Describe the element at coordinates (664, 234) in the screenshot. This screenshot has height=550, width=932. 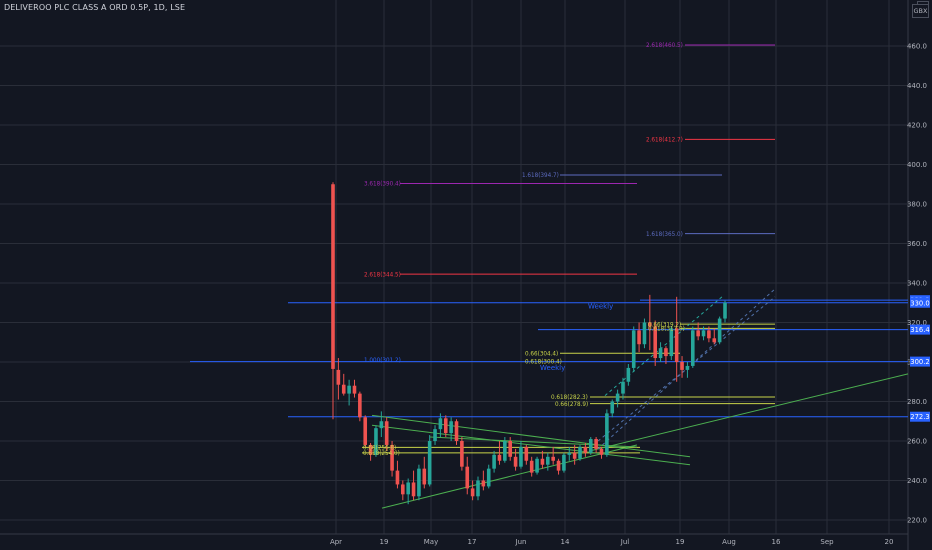
I see `fib-label: 1.618(365.0)` at that location.